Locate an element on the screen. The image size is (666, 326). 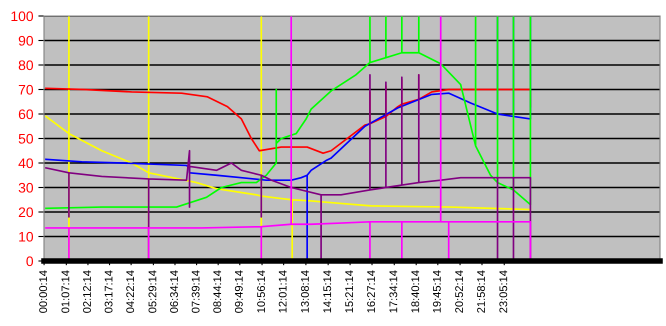
x-tick-label: 23:05:14 is located at coordinates (503, 291).